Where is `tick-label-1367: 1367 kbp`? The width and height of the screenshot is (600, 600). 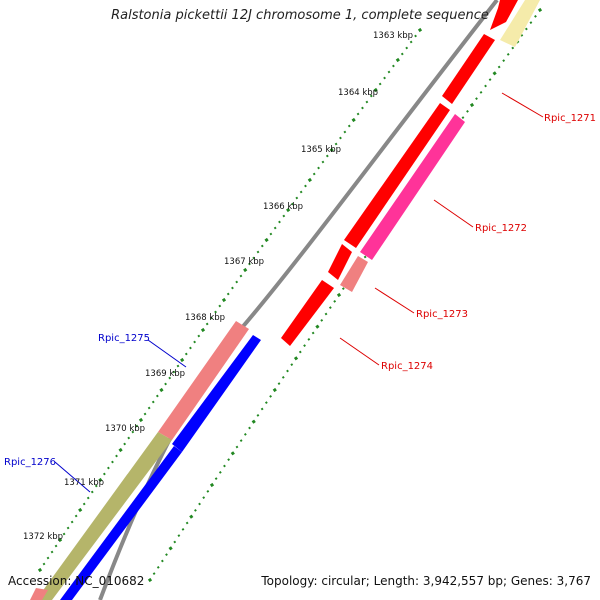 tick-label-1367: 1367 kbp is located at coordinates (244, 262).